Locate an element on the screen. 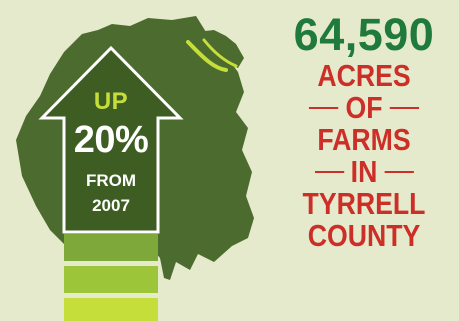 The width and height of the screenshot is (459, 321). arrow-year-label: 2007 is located at coordinates (111, 205).